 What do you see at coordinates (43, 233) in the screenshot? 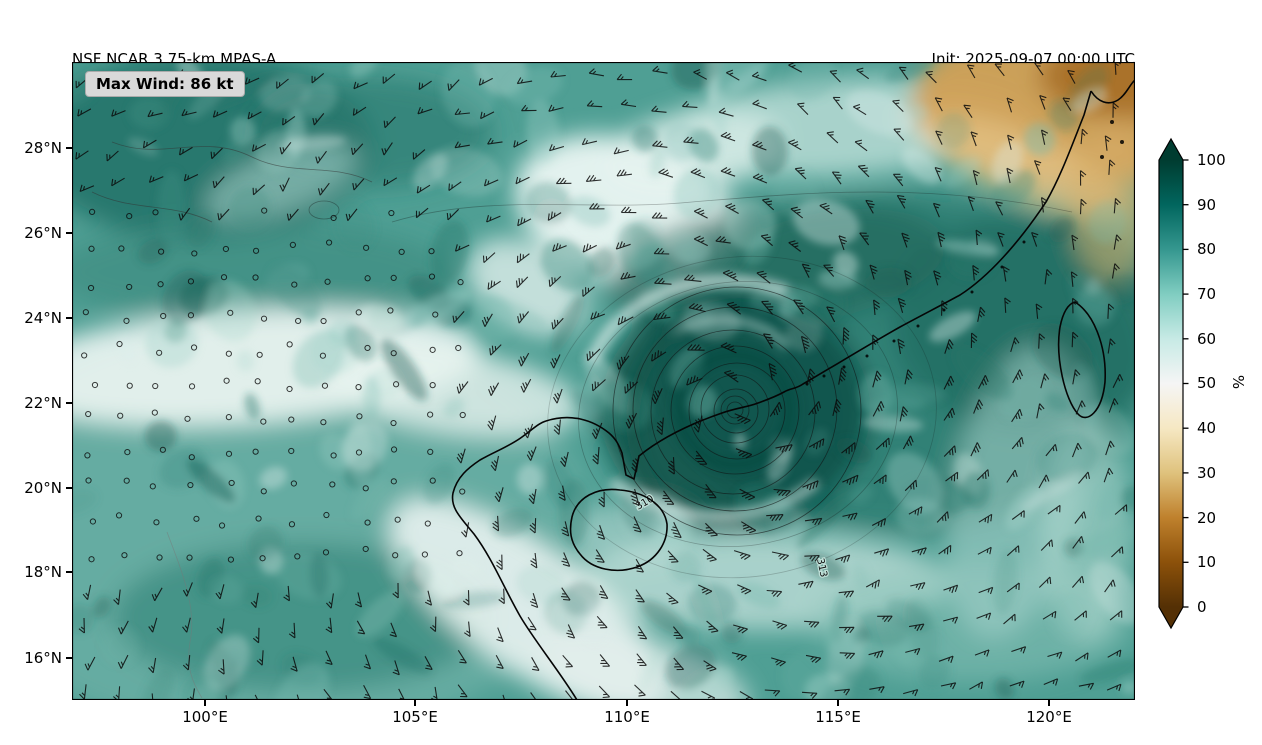
I see `y-axis-label-26n: 26°N` at bounding box center [43, 233].